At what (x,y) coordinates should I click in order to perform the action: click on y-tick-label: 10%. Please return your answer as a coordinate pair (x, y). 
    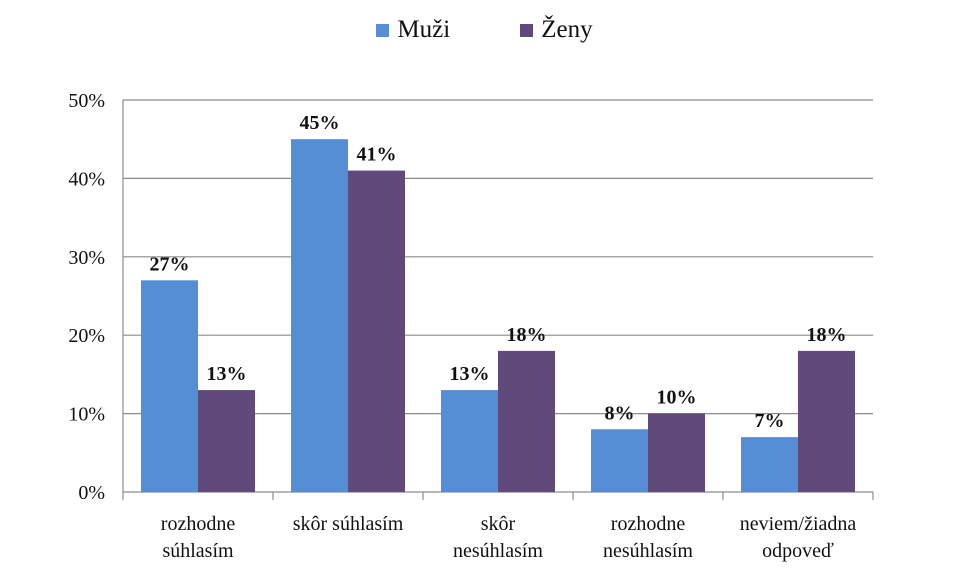
    Looking at the image, I should click on (86, 415).